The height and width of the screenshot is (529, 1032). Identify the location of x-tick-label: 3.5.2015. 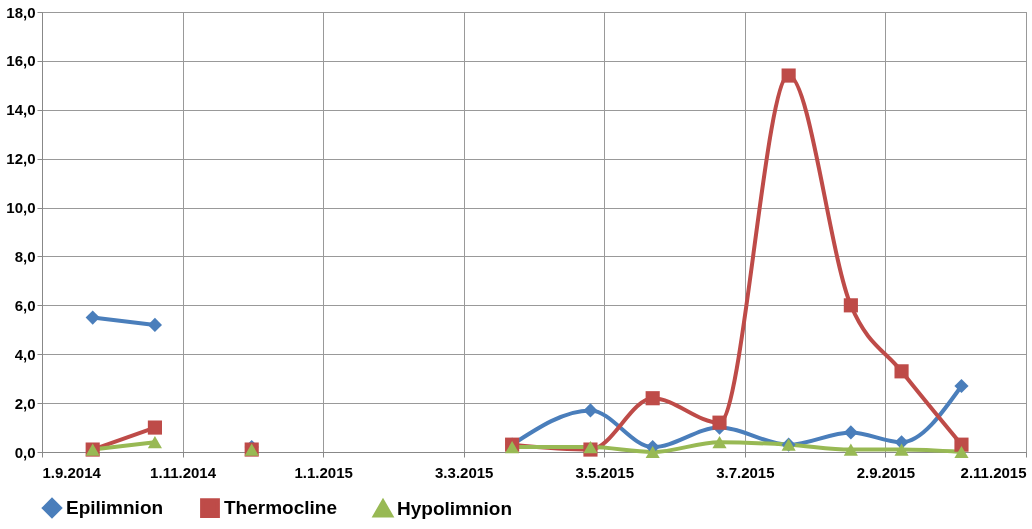
(604, 472).